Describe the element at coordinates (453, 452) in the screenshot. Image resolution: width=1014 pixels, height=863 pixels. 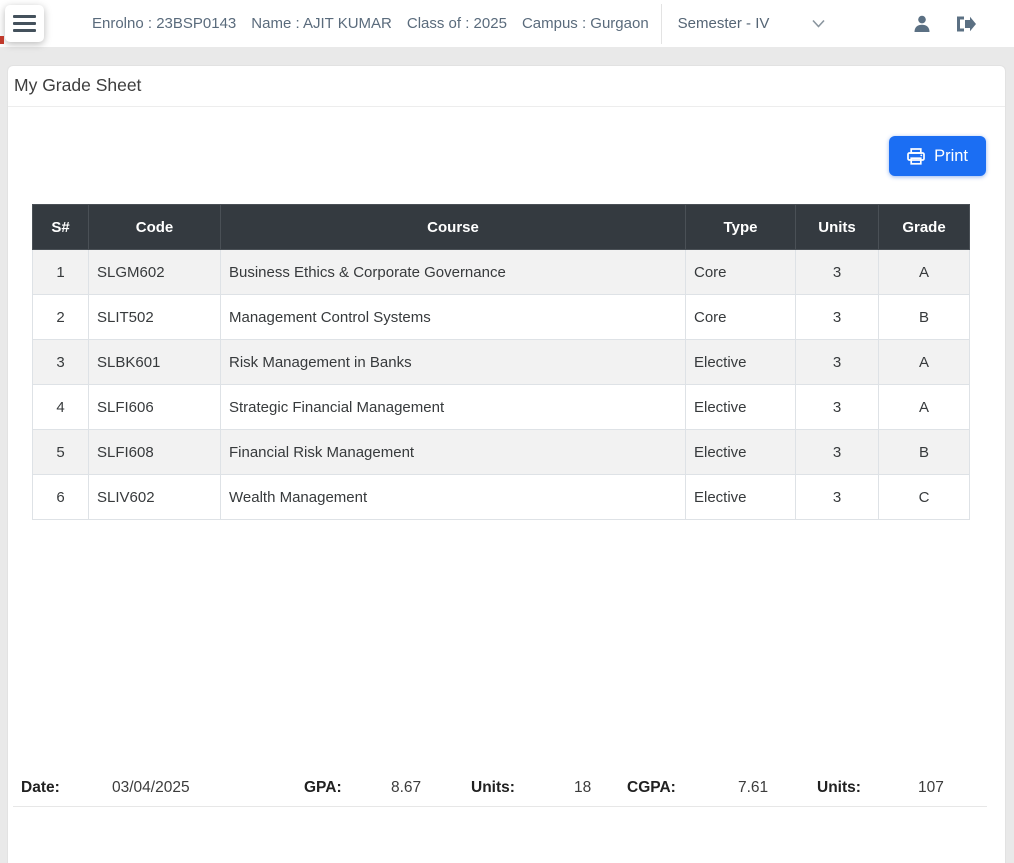
I see `cell-course: Financial Risk Management` at that location.